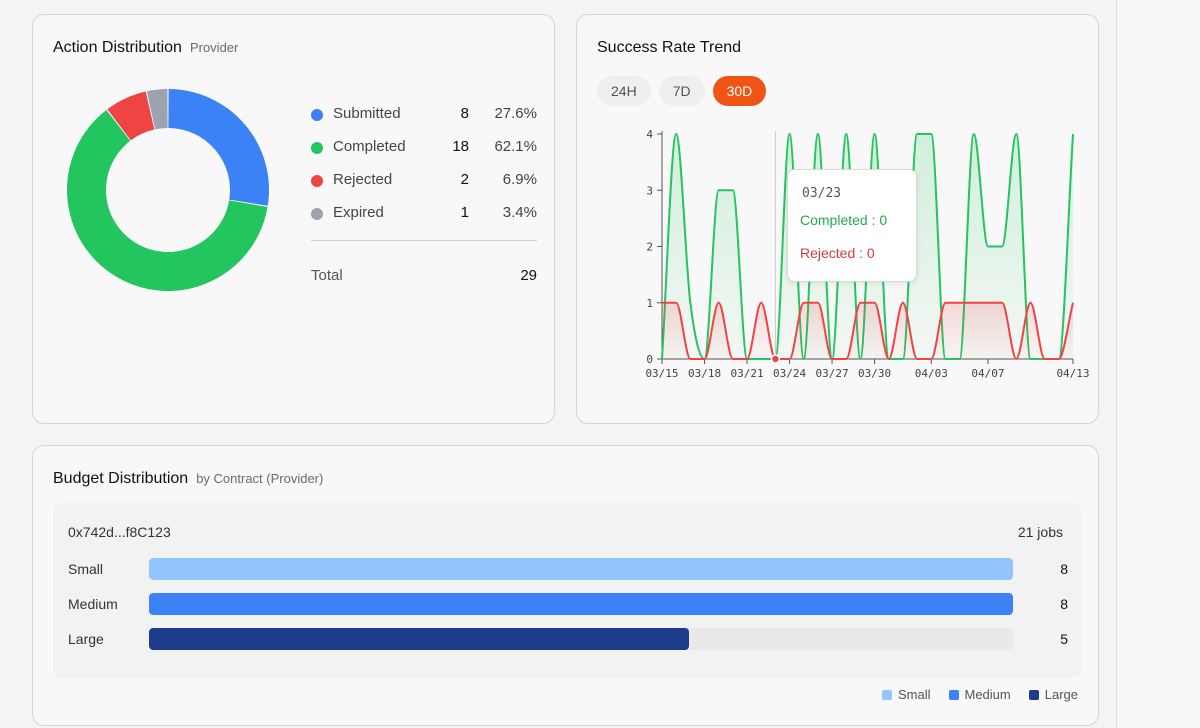  What do you see at coordinates (874, 373) in the screenshot?
I see `x-tick-label: 03/30` at bounding box center [874, 373].